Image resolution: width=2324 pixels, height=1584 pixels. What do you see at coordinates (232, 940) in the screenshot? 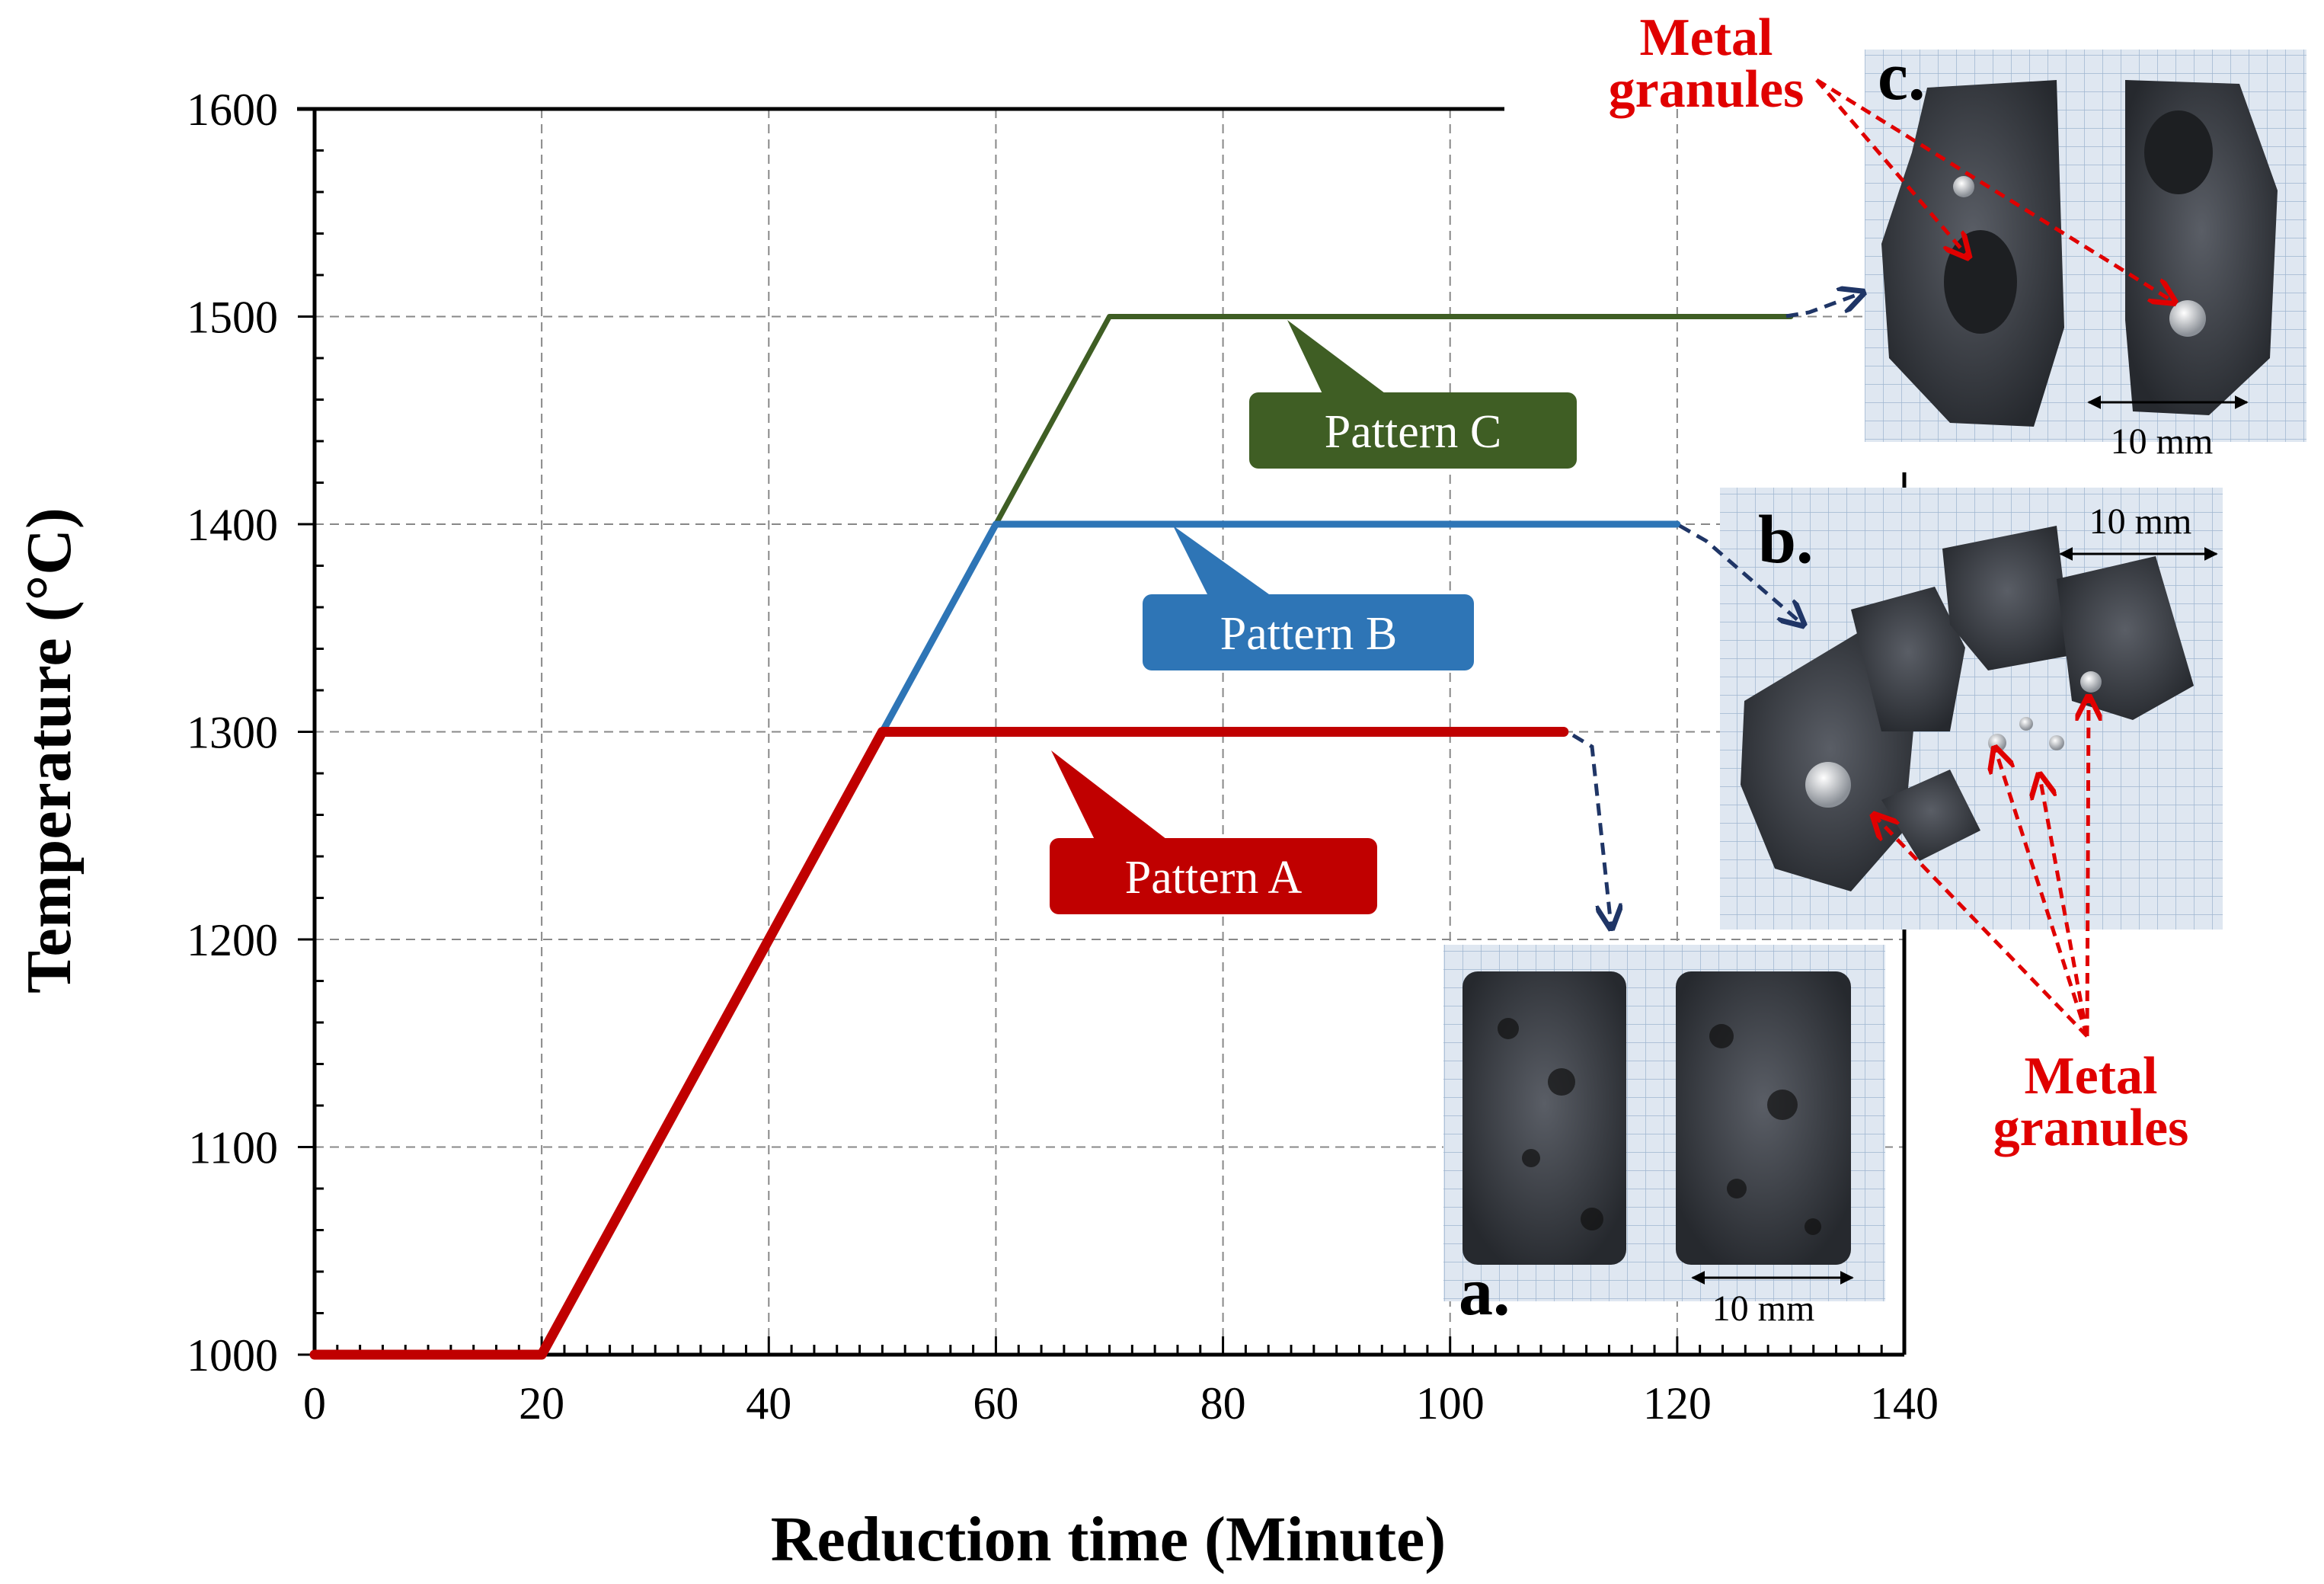
I see `y-tick-label: 1200` at bounding box center [232, 940].